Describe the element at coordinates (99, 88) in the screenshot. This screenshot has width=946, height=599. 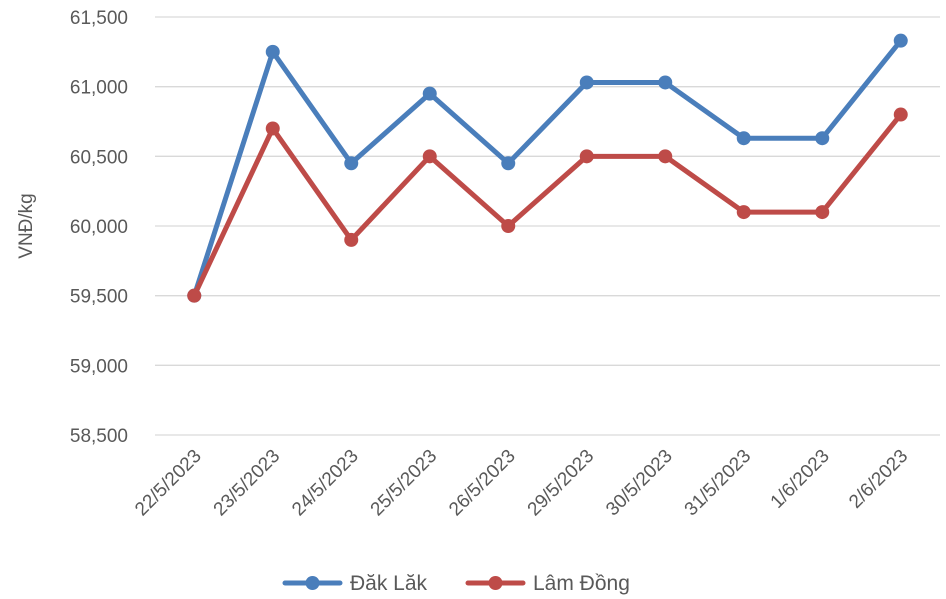
I see `y-tick-label: 61,000` at that location.